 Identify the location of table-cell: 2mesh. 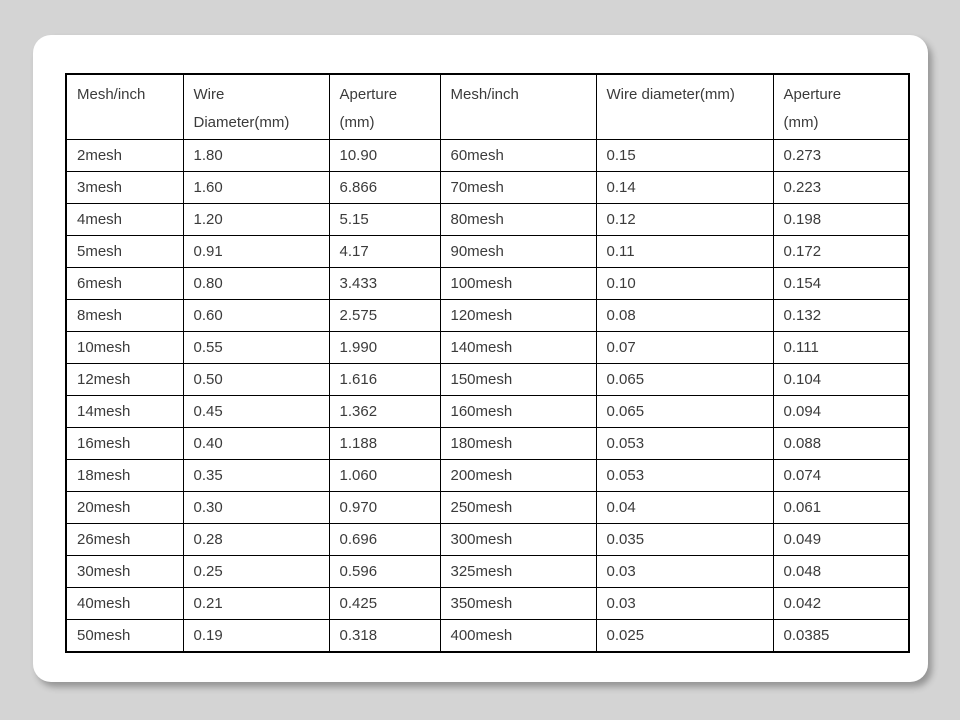
(124, 155).